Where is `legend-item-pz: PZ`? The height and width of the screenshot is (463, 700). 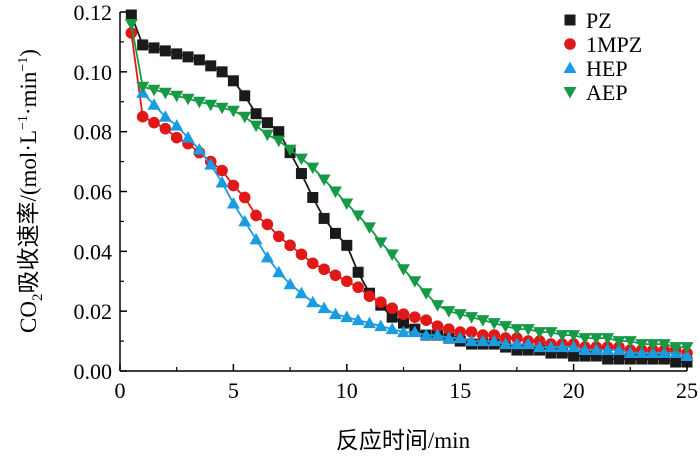
legend-item-pz: PZ is located at coordinates (588, 20).